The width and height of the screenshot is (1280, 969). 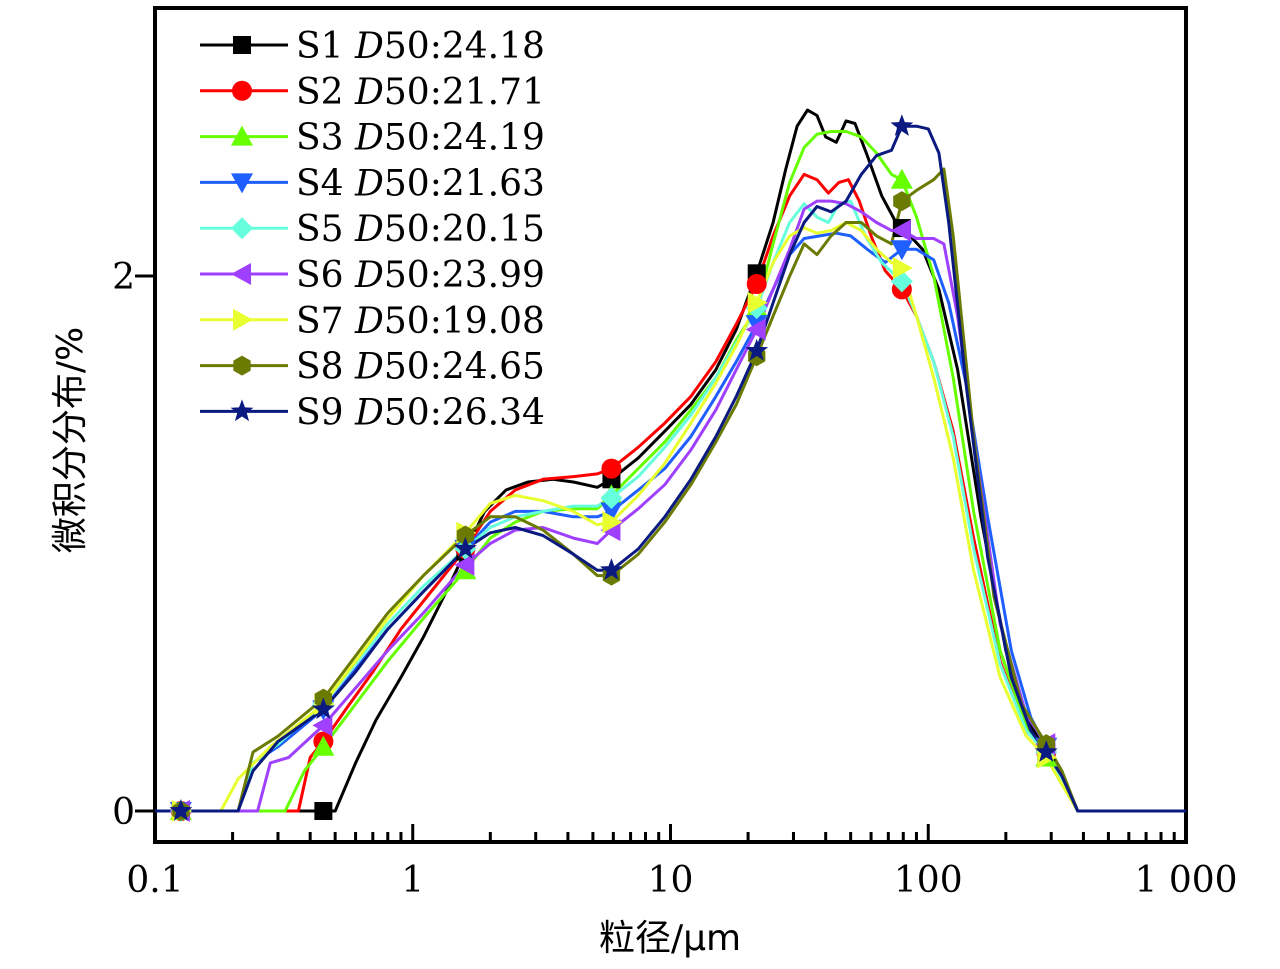 I want to click on legend-item-s1: S1 D50:24.18, so click(x=372, y=46).